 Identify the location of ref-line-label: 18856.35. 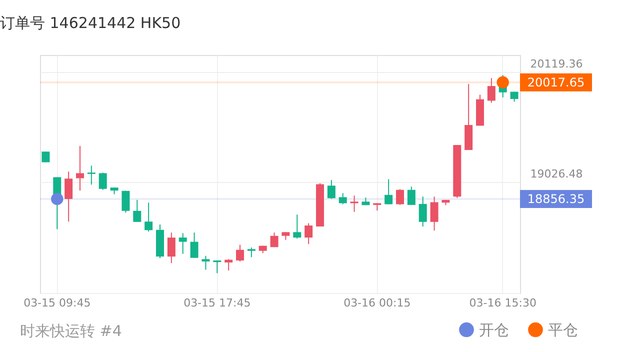
(556, 199).